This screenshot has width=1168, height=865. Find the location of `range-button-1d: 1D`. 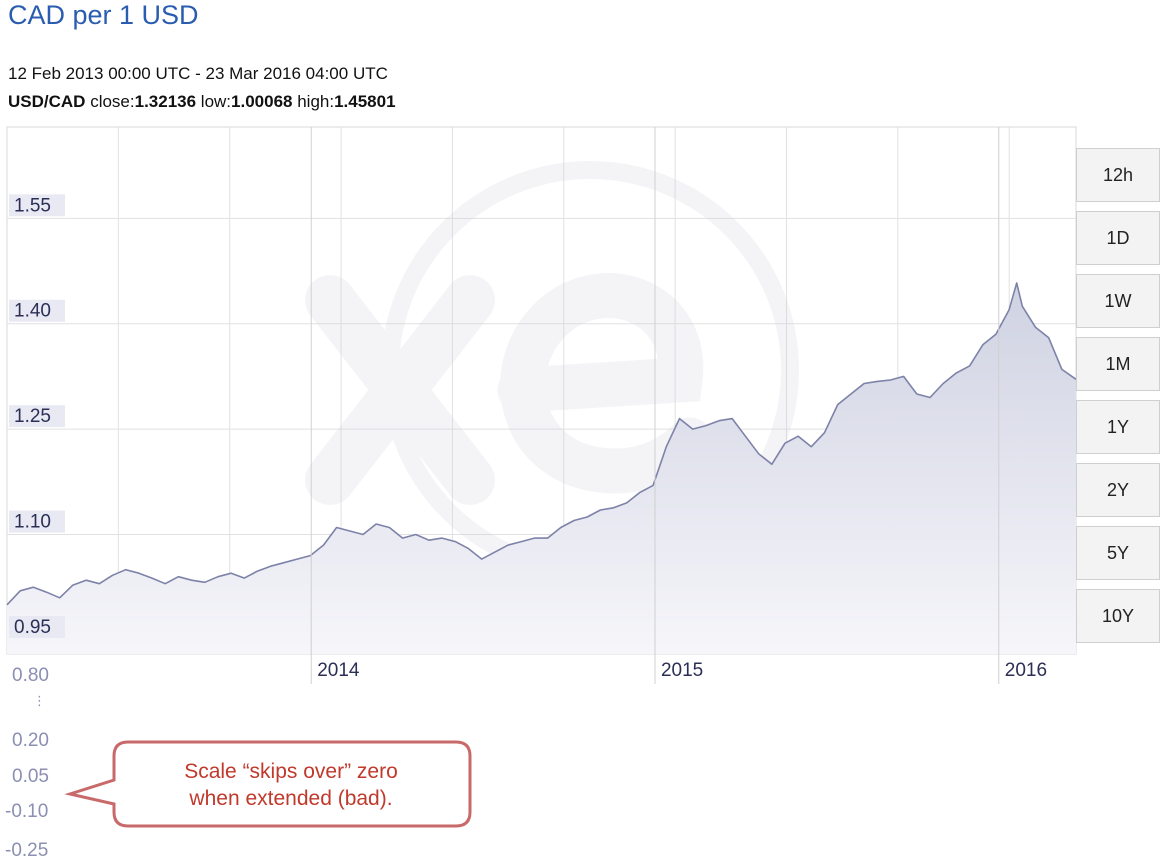

range-button-1d: 1D is located at coordinates (1118, 238).